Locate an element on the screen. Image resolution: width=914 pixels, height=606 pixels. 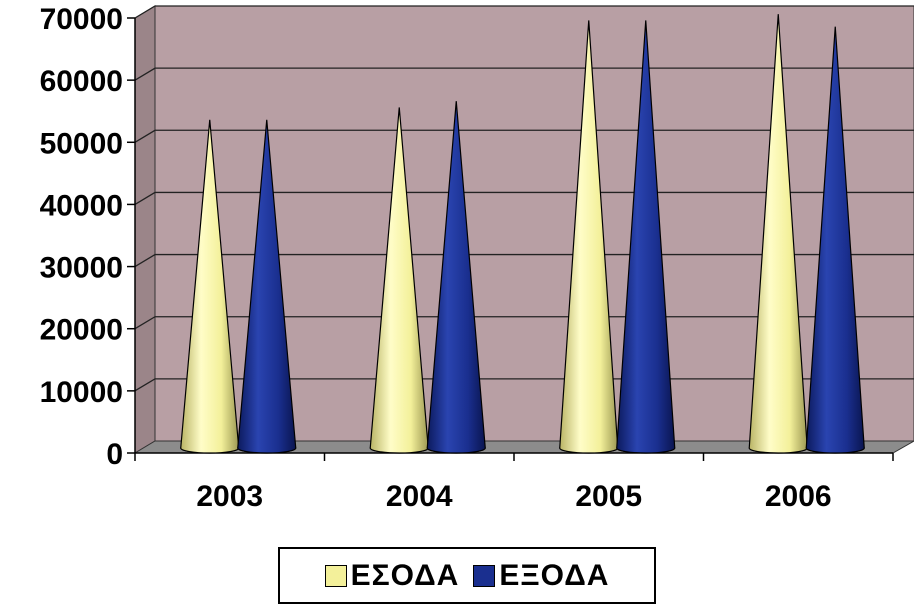
legend-item-exoda: ΕΞΟΔΑ is located at coordinates (541, 576).